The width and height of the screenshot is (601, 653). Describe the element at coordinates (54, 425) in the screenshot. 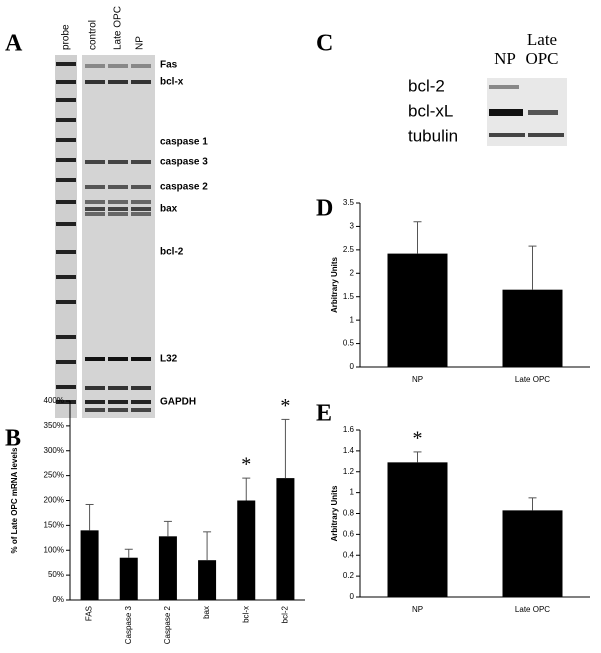

I see `y-tick-label: 350%` at that location.